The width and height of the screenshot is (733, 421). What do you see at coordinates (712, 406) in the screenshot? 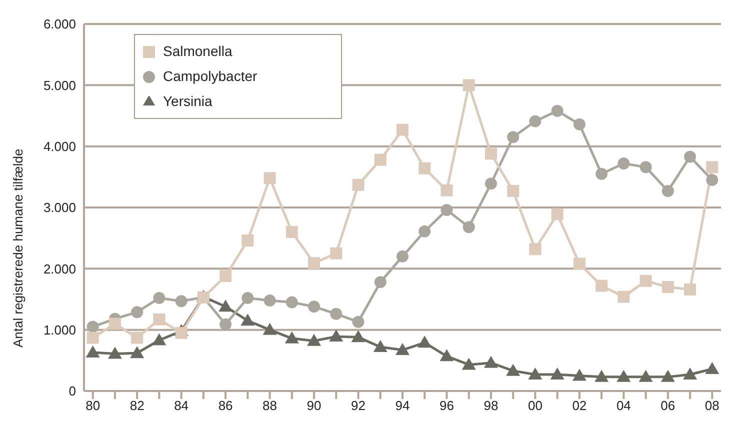
I see `x-tick-label: 08` at bounding box center [712, 406].